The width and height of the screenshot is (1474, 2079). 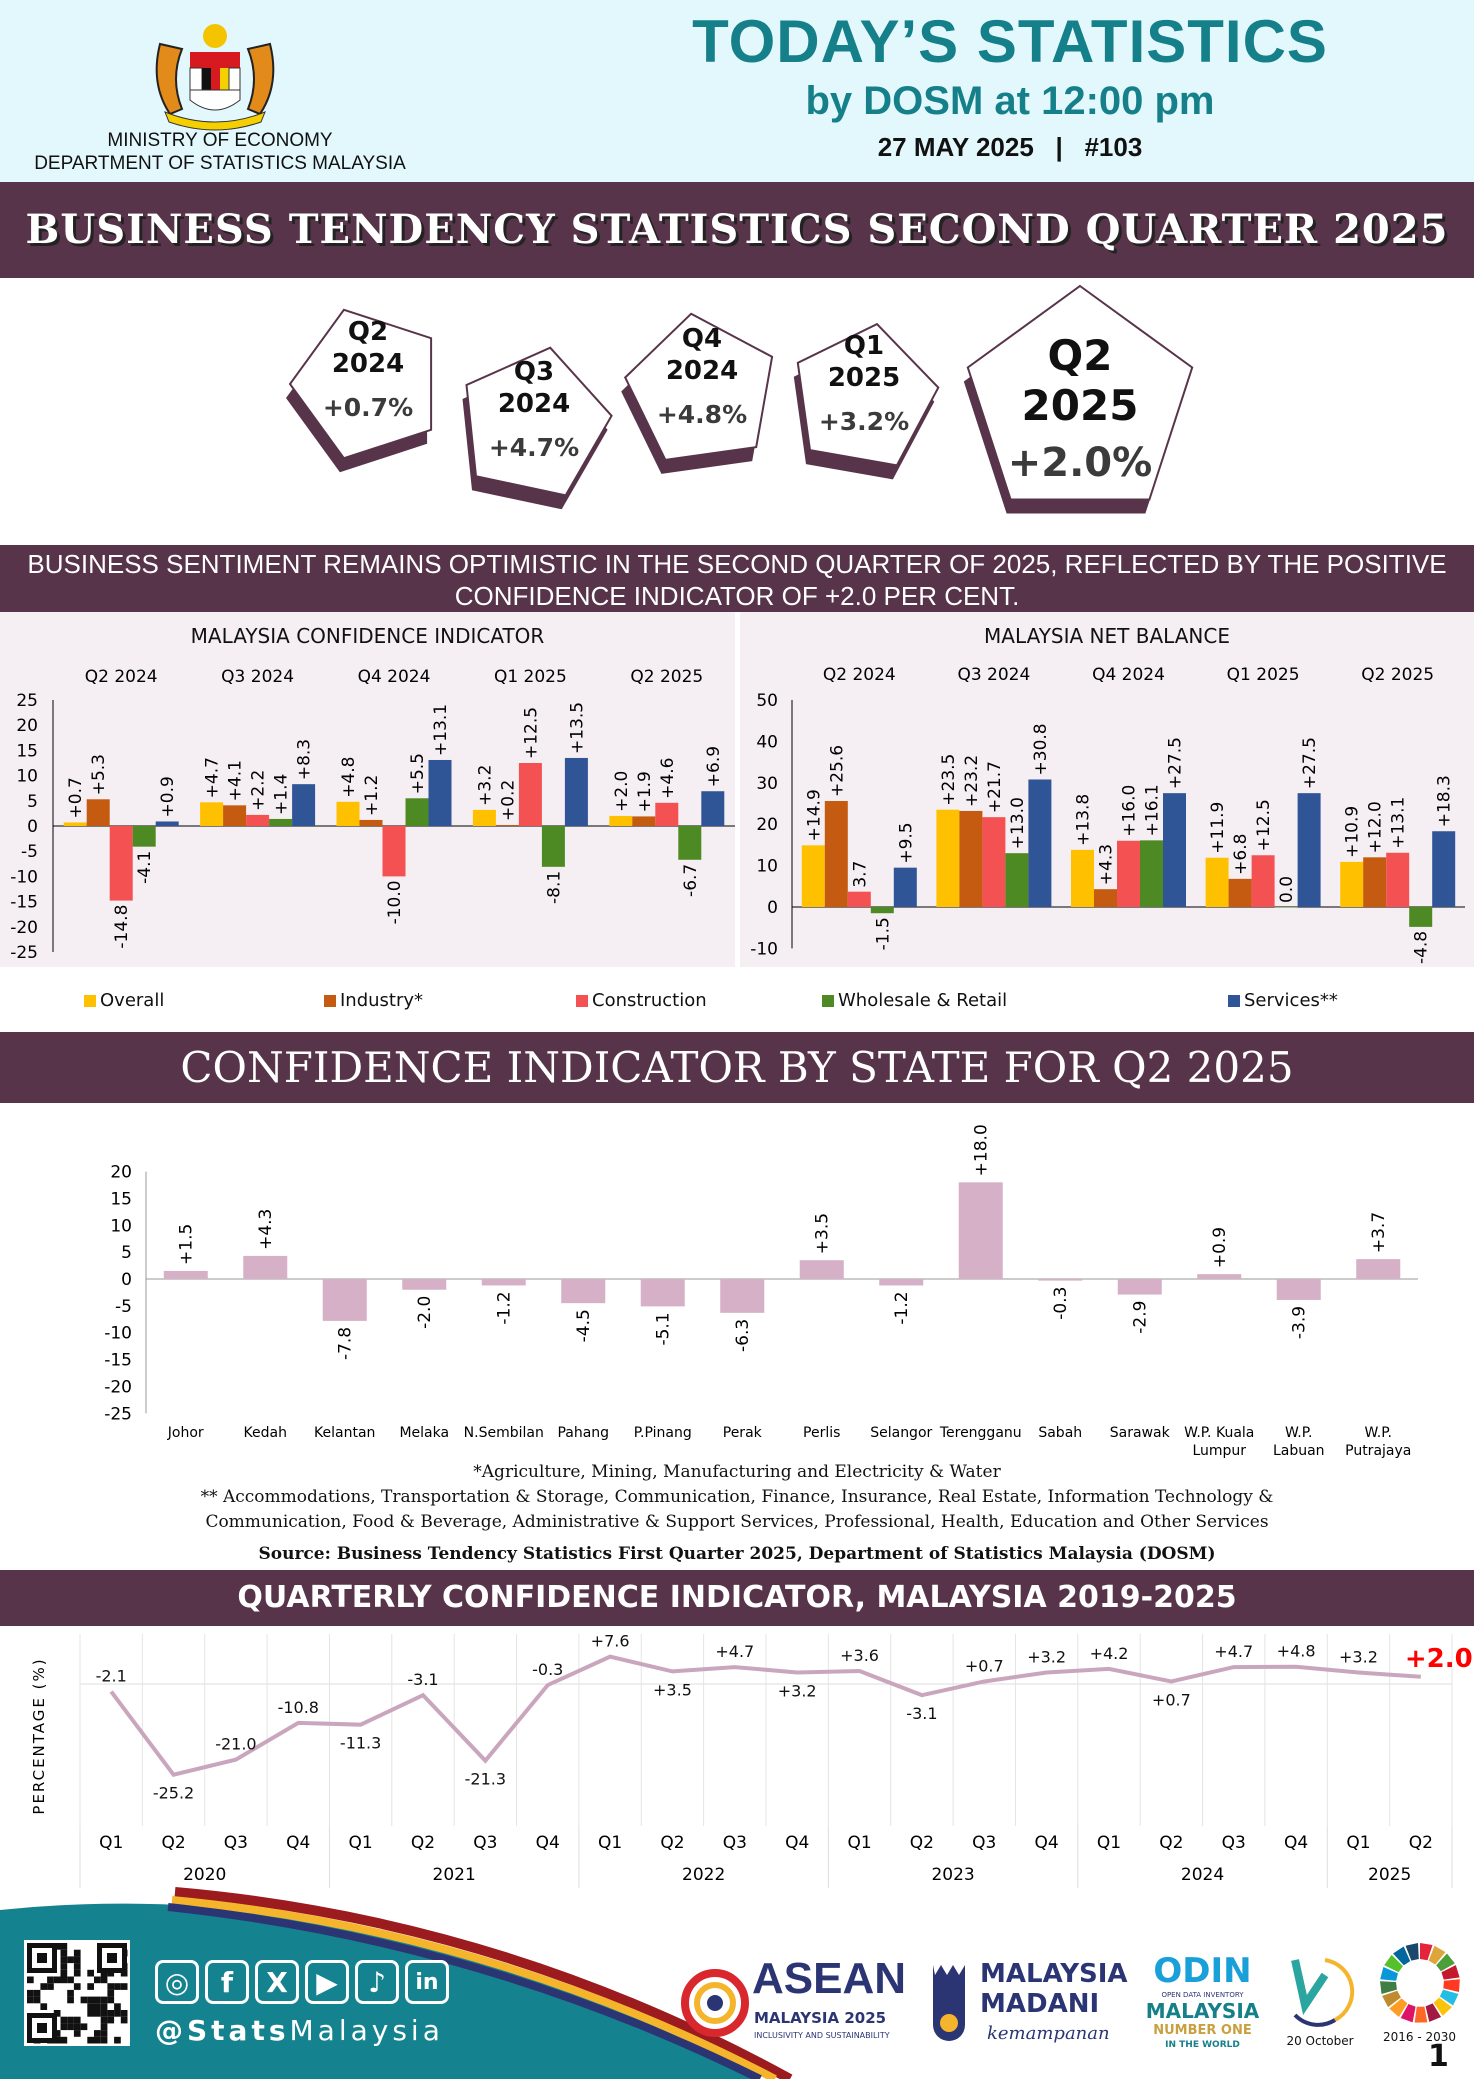 I want to click on bar-value-label: +13.8, so click(x=1084, y=820).